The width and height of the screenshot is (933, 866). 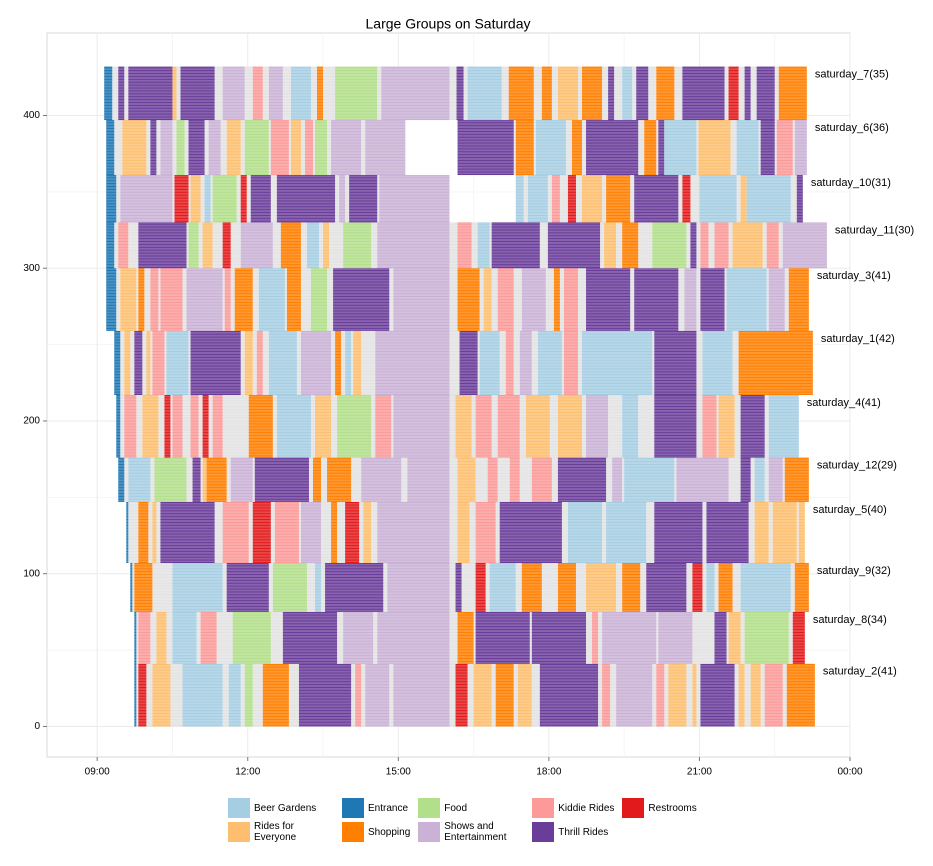 What do you see at coordinates (852, 128) in the screenshot?
I see `group-label: saturday_6(36)` at bounding box center [852, 128].